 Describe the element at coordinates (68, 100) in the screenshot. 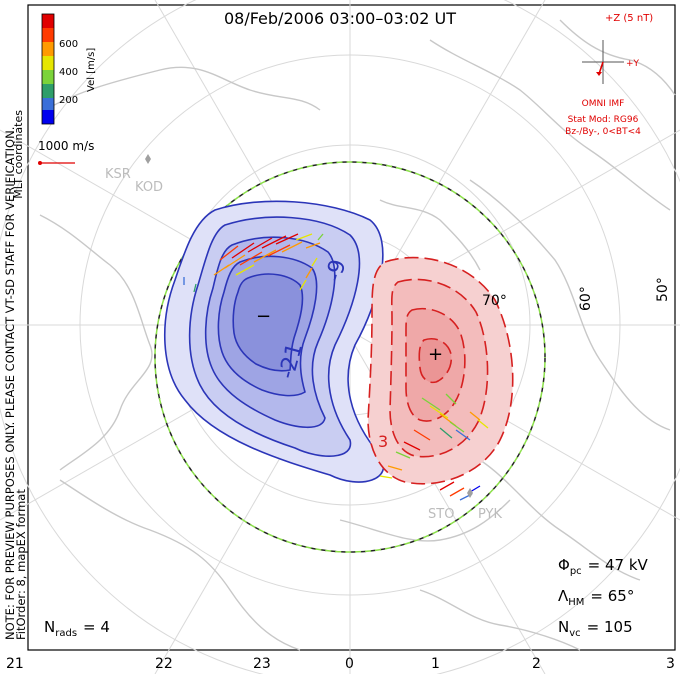

I see `colorbar-tick-200: 200` at that location.